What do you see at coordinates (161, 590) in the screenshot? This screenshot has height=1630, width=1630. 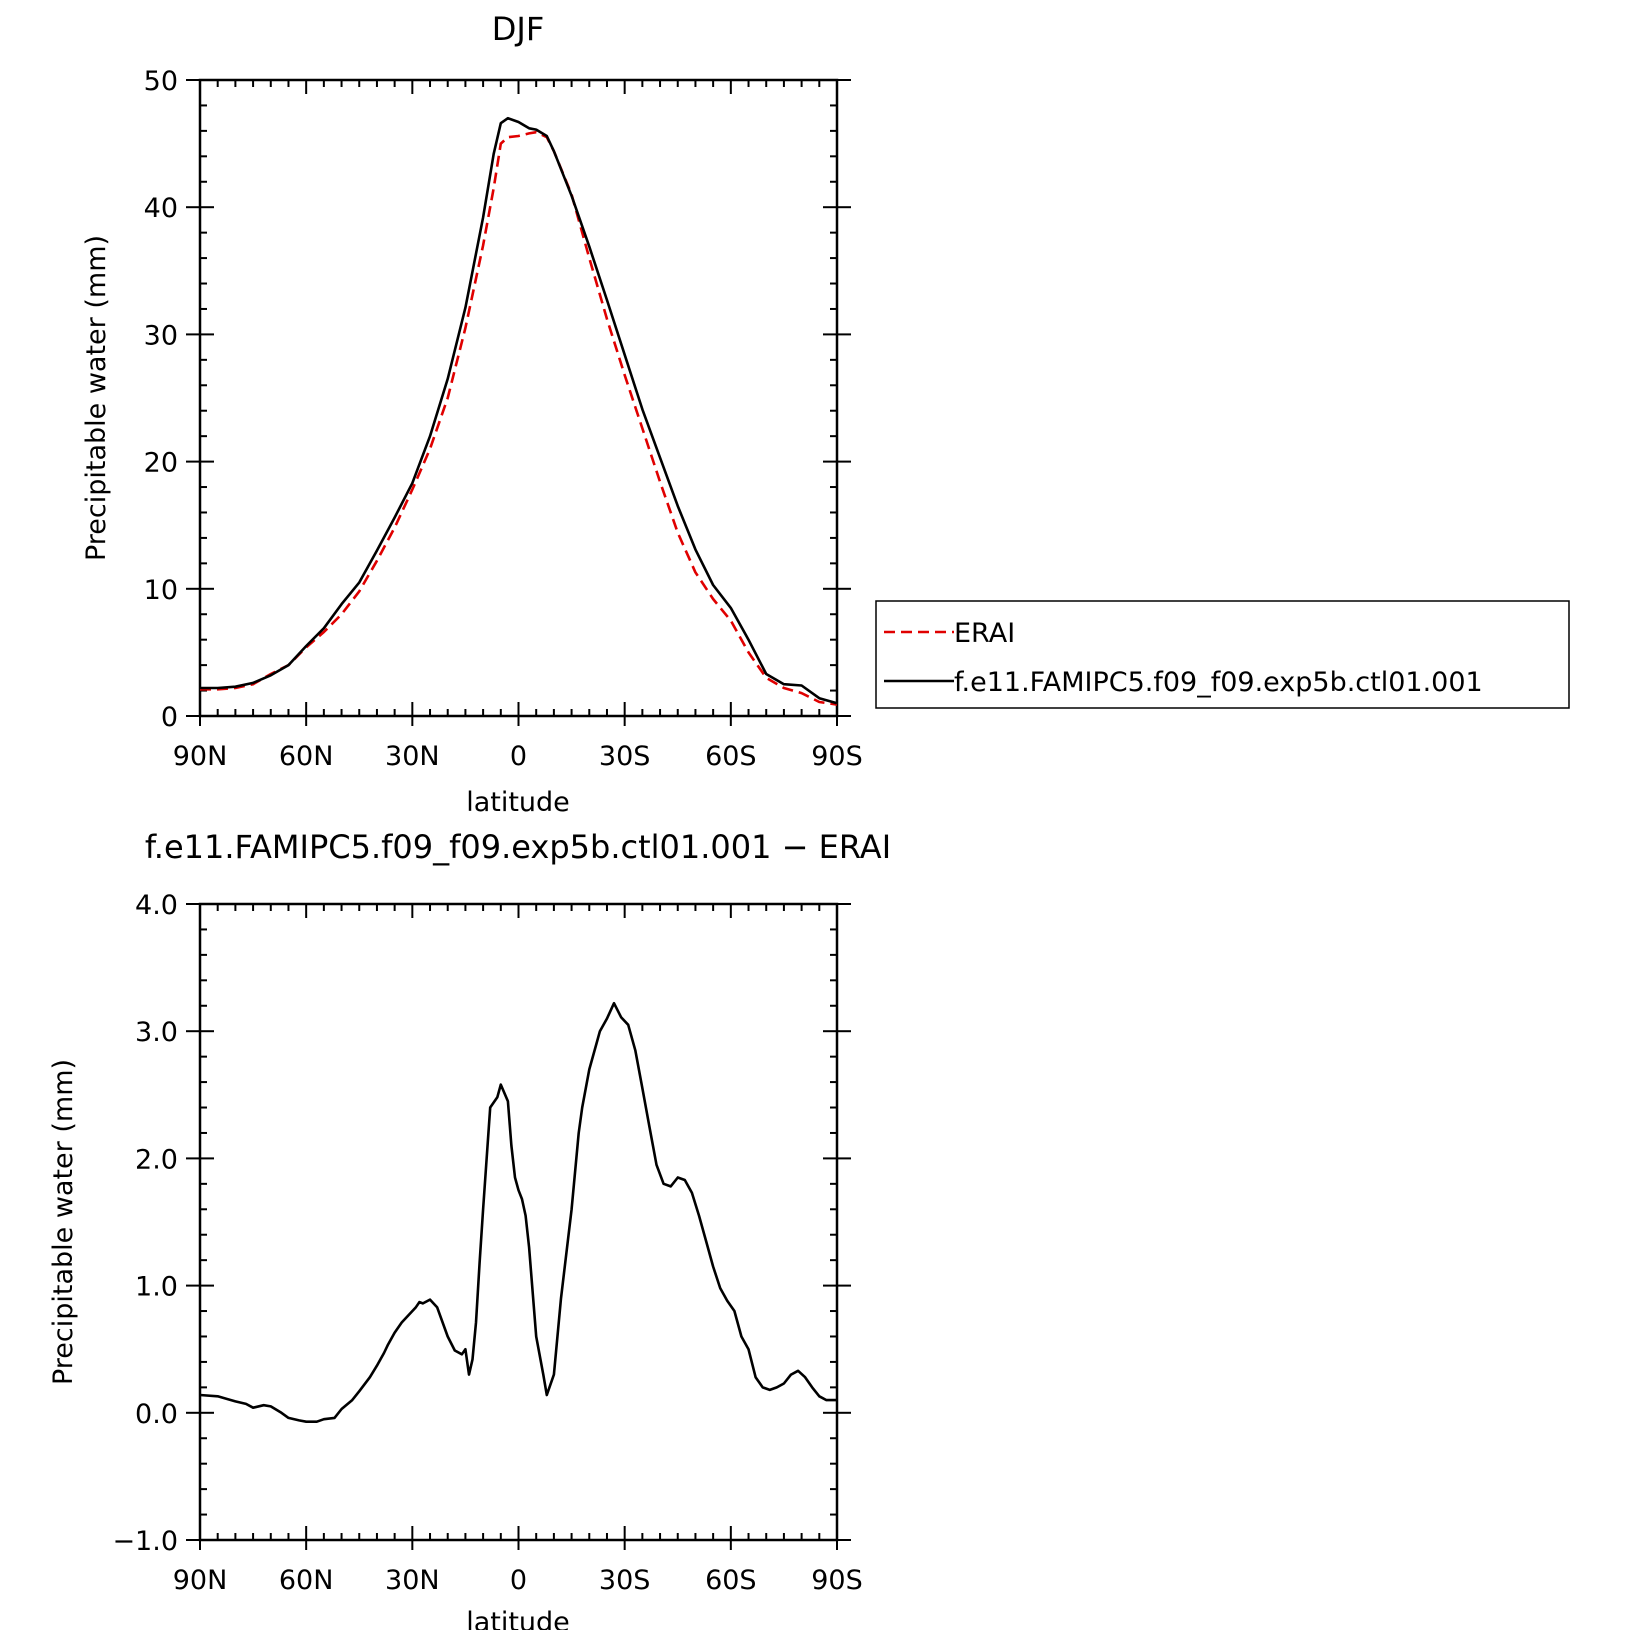 I see `y-tick-label: 10` at bounding box center [161, 590].